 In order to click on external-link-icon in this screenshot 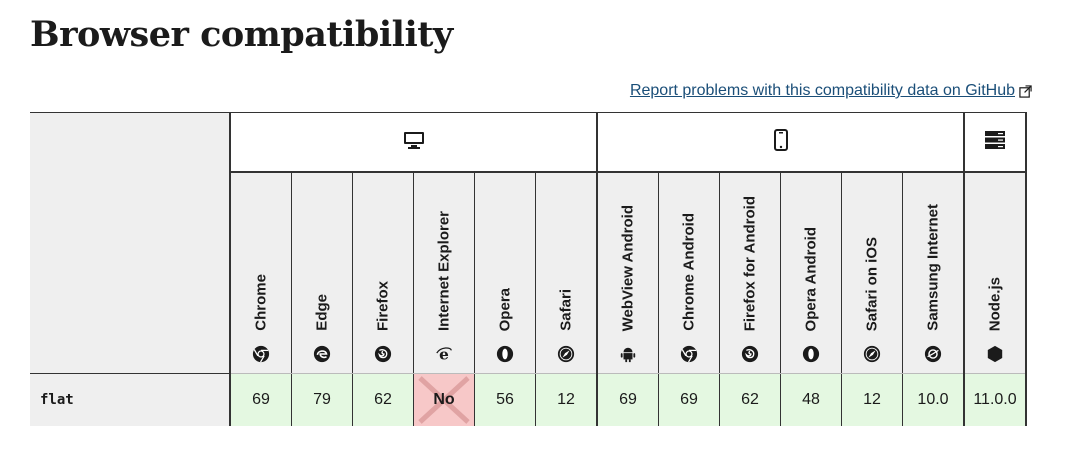, I will do `click(1025, 91)`.